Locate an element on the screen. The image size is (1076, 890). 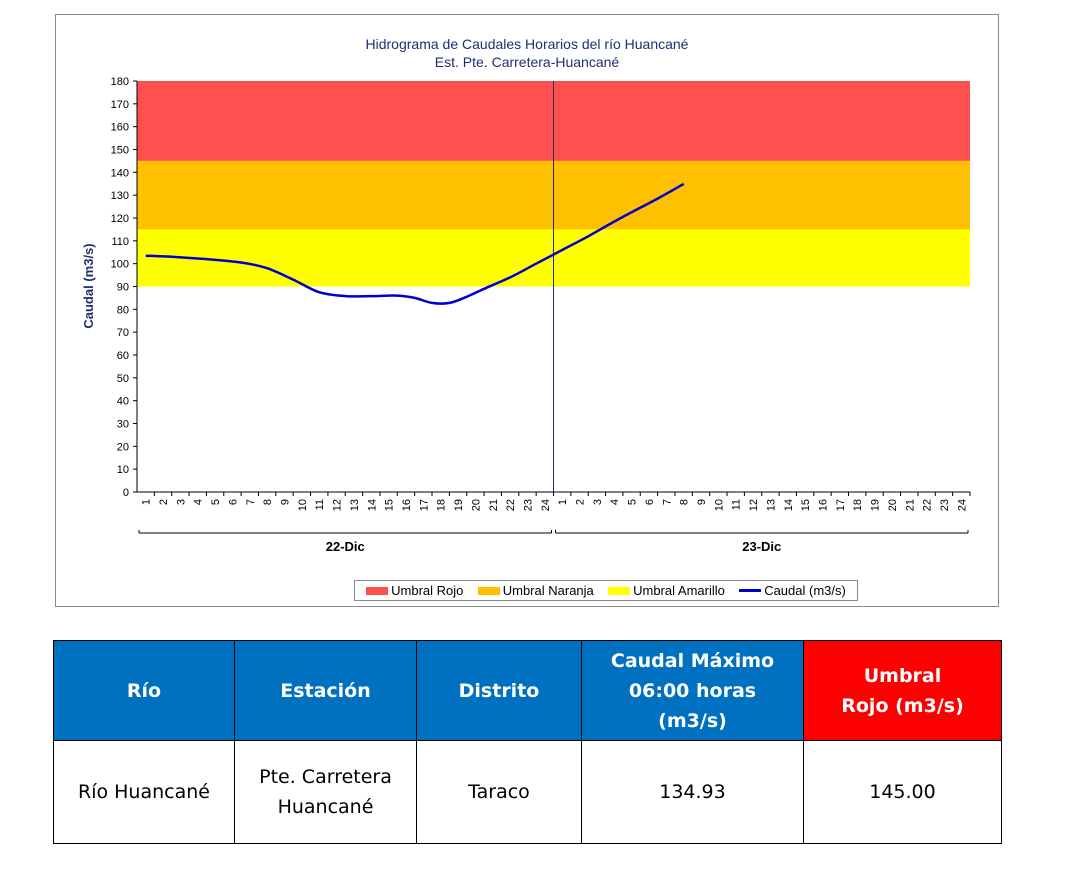
legend-line-blue is located at coordinates (750, 590).